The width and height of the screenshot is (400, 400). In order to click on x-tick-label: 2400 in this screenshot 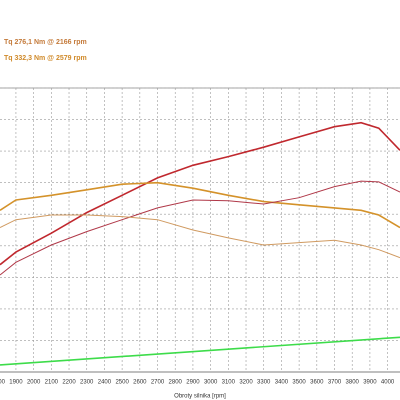, I will do `click(105, 383)`.